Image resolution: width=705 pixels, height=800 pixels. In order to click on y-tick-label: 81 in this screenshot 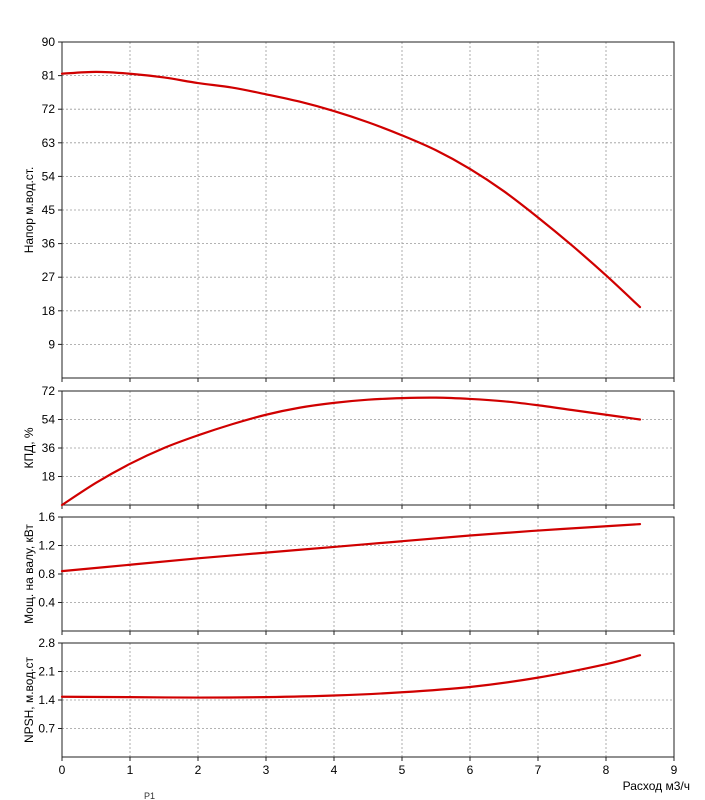, I will do `click(49, 76)`.